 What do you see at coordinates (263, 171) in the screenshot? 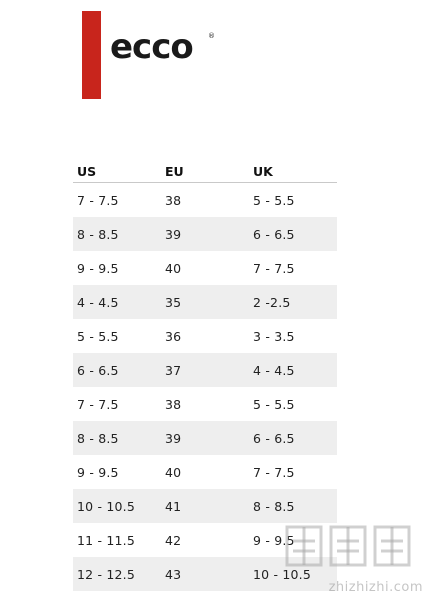
I see `header-uk: UK` at bounding box center [263, 171].